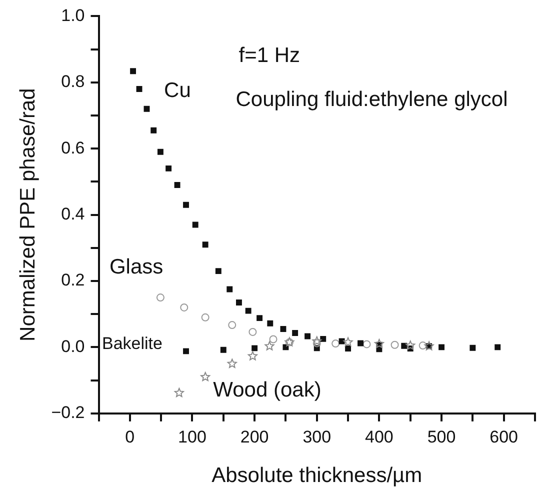 This screenshot has height=497, width=541. I want to click on series-label: Wood (oak), so click(267, 390).